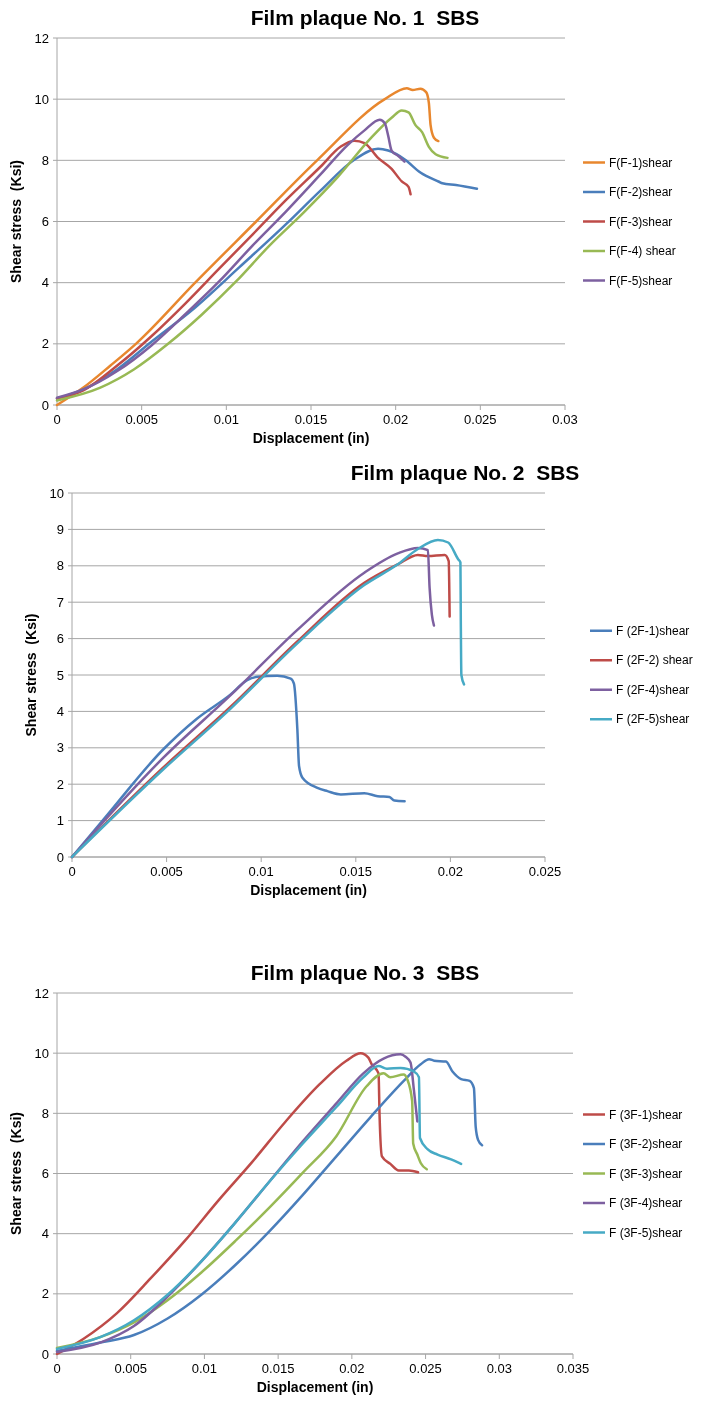  What do you see at coordinates (60, 821) in the screenshot?
I see `y-tick-label: 1` at bounding box center [60, 821].